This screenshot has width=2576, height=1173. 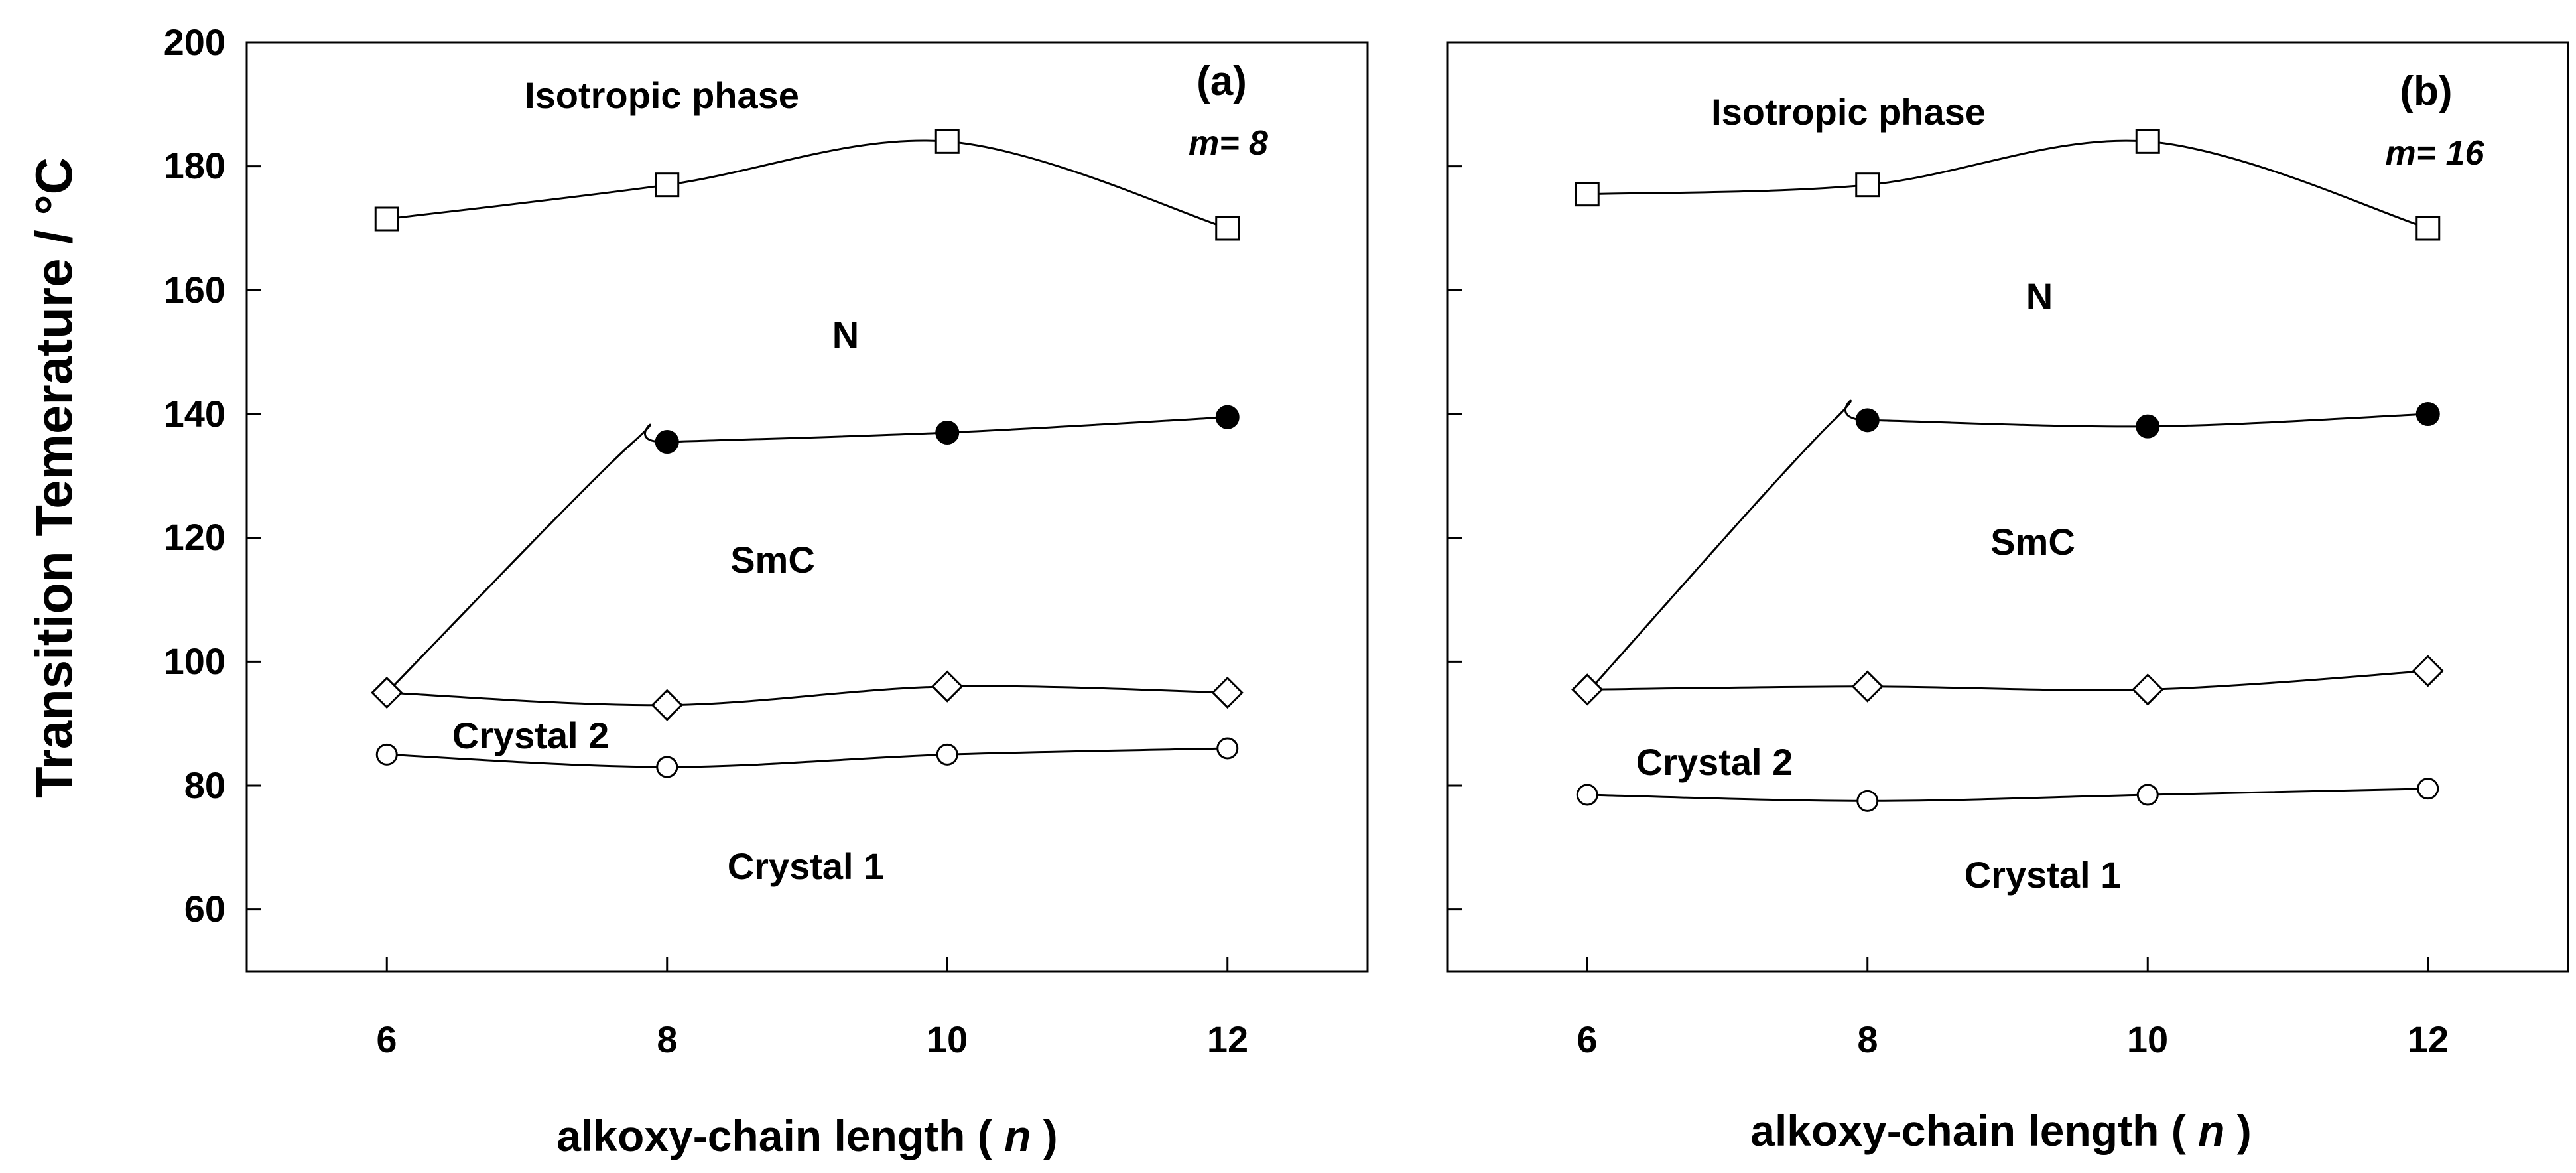 What do you see at coordinates (54, 477) in the screenshot?
I see `y-axis-title: Transition Temerature / °C` at bounding box center [54, 477].